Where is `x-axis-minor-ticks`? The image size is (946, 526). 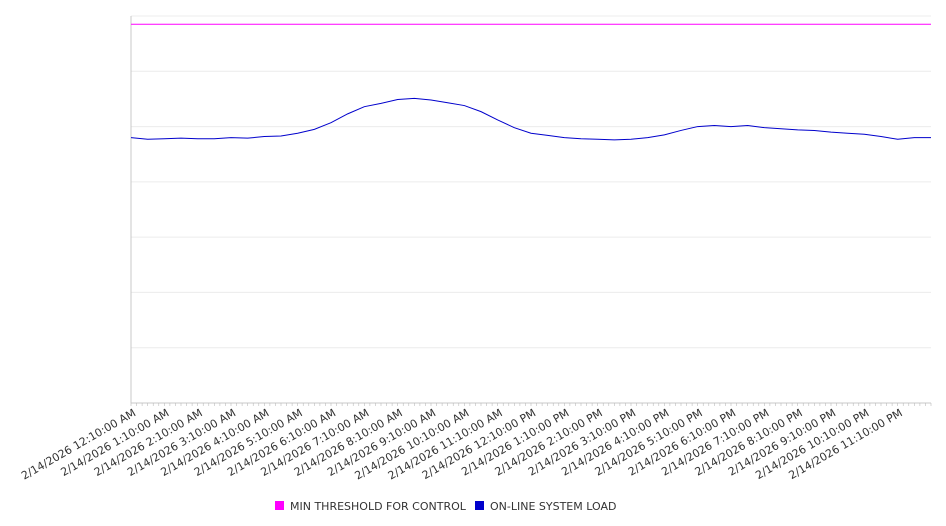 x-axis-minor-ticks is located at coordinates (531, 404).